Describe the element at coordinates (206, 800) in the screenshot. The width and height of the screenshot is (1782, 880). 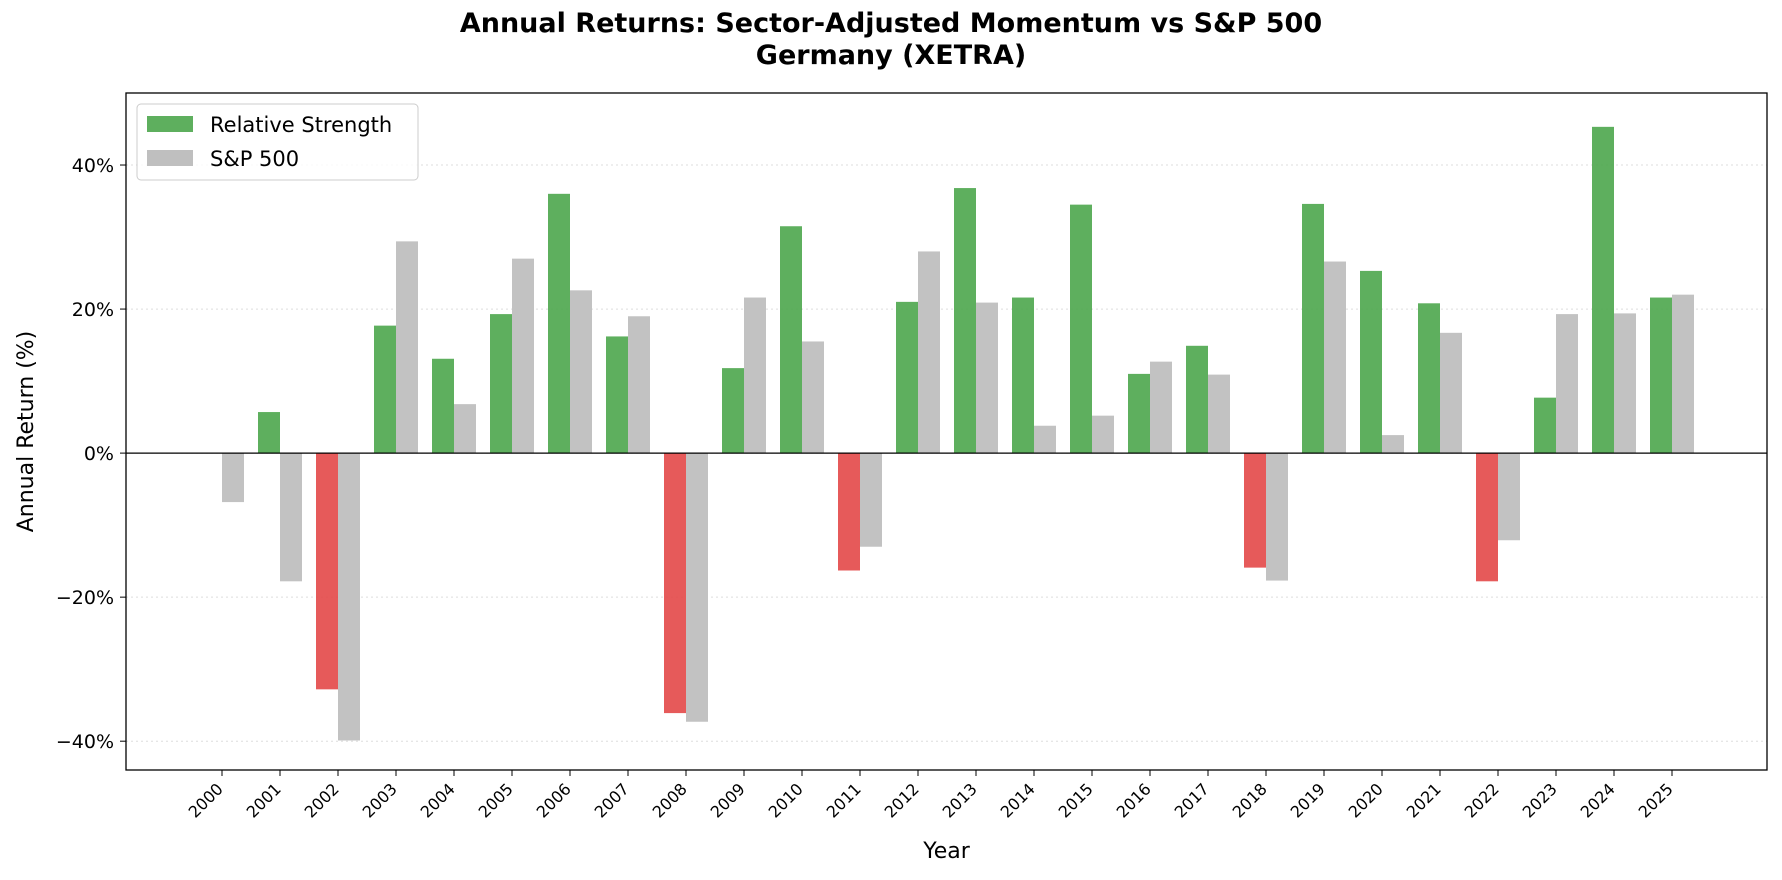
I see `x-tick-label: 2000` at that location.